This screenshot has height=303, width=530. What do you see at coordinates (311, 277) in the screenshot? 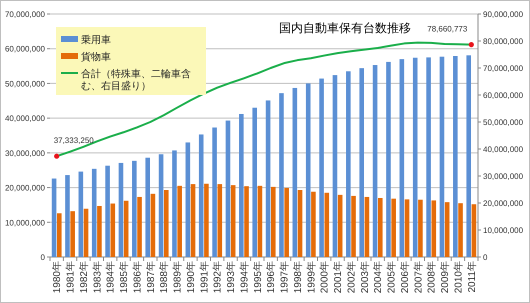
I see `x-tick-label: 1999年` at bounding box center [311, 277].